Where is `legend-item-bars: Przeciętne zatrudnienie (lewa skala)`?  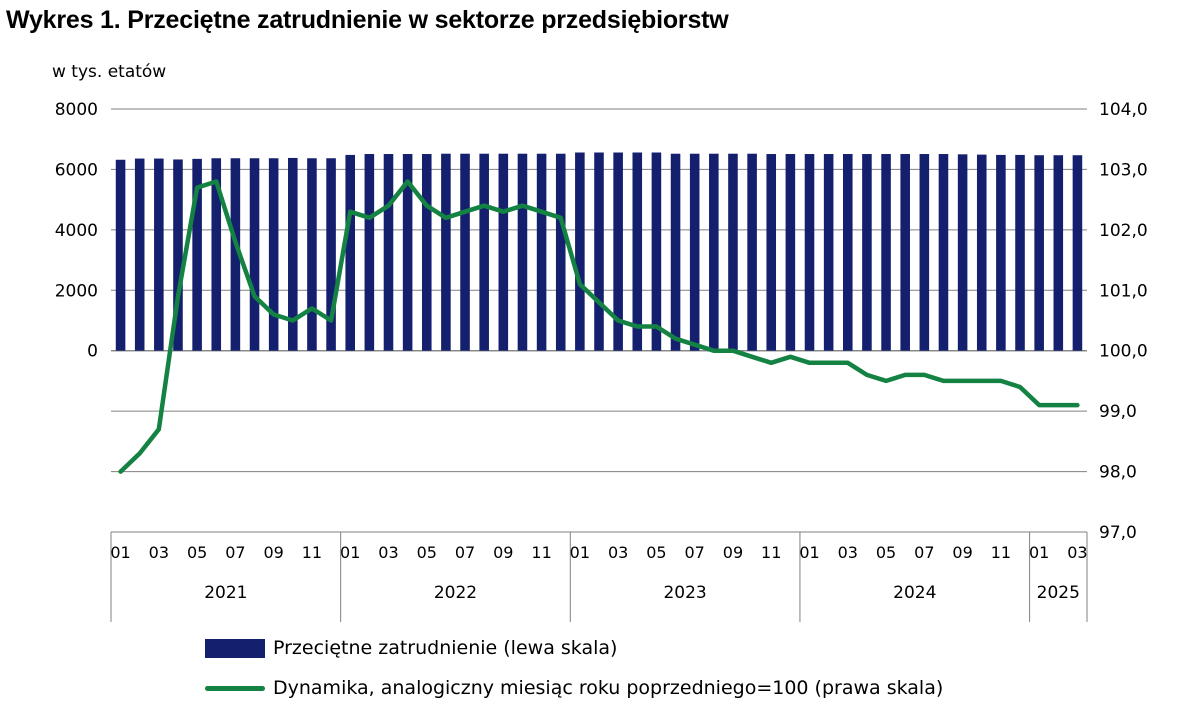 legend-item-bars: Przeciętne zatrudnienie (lewa skala) is located at coordinates (574, 648).